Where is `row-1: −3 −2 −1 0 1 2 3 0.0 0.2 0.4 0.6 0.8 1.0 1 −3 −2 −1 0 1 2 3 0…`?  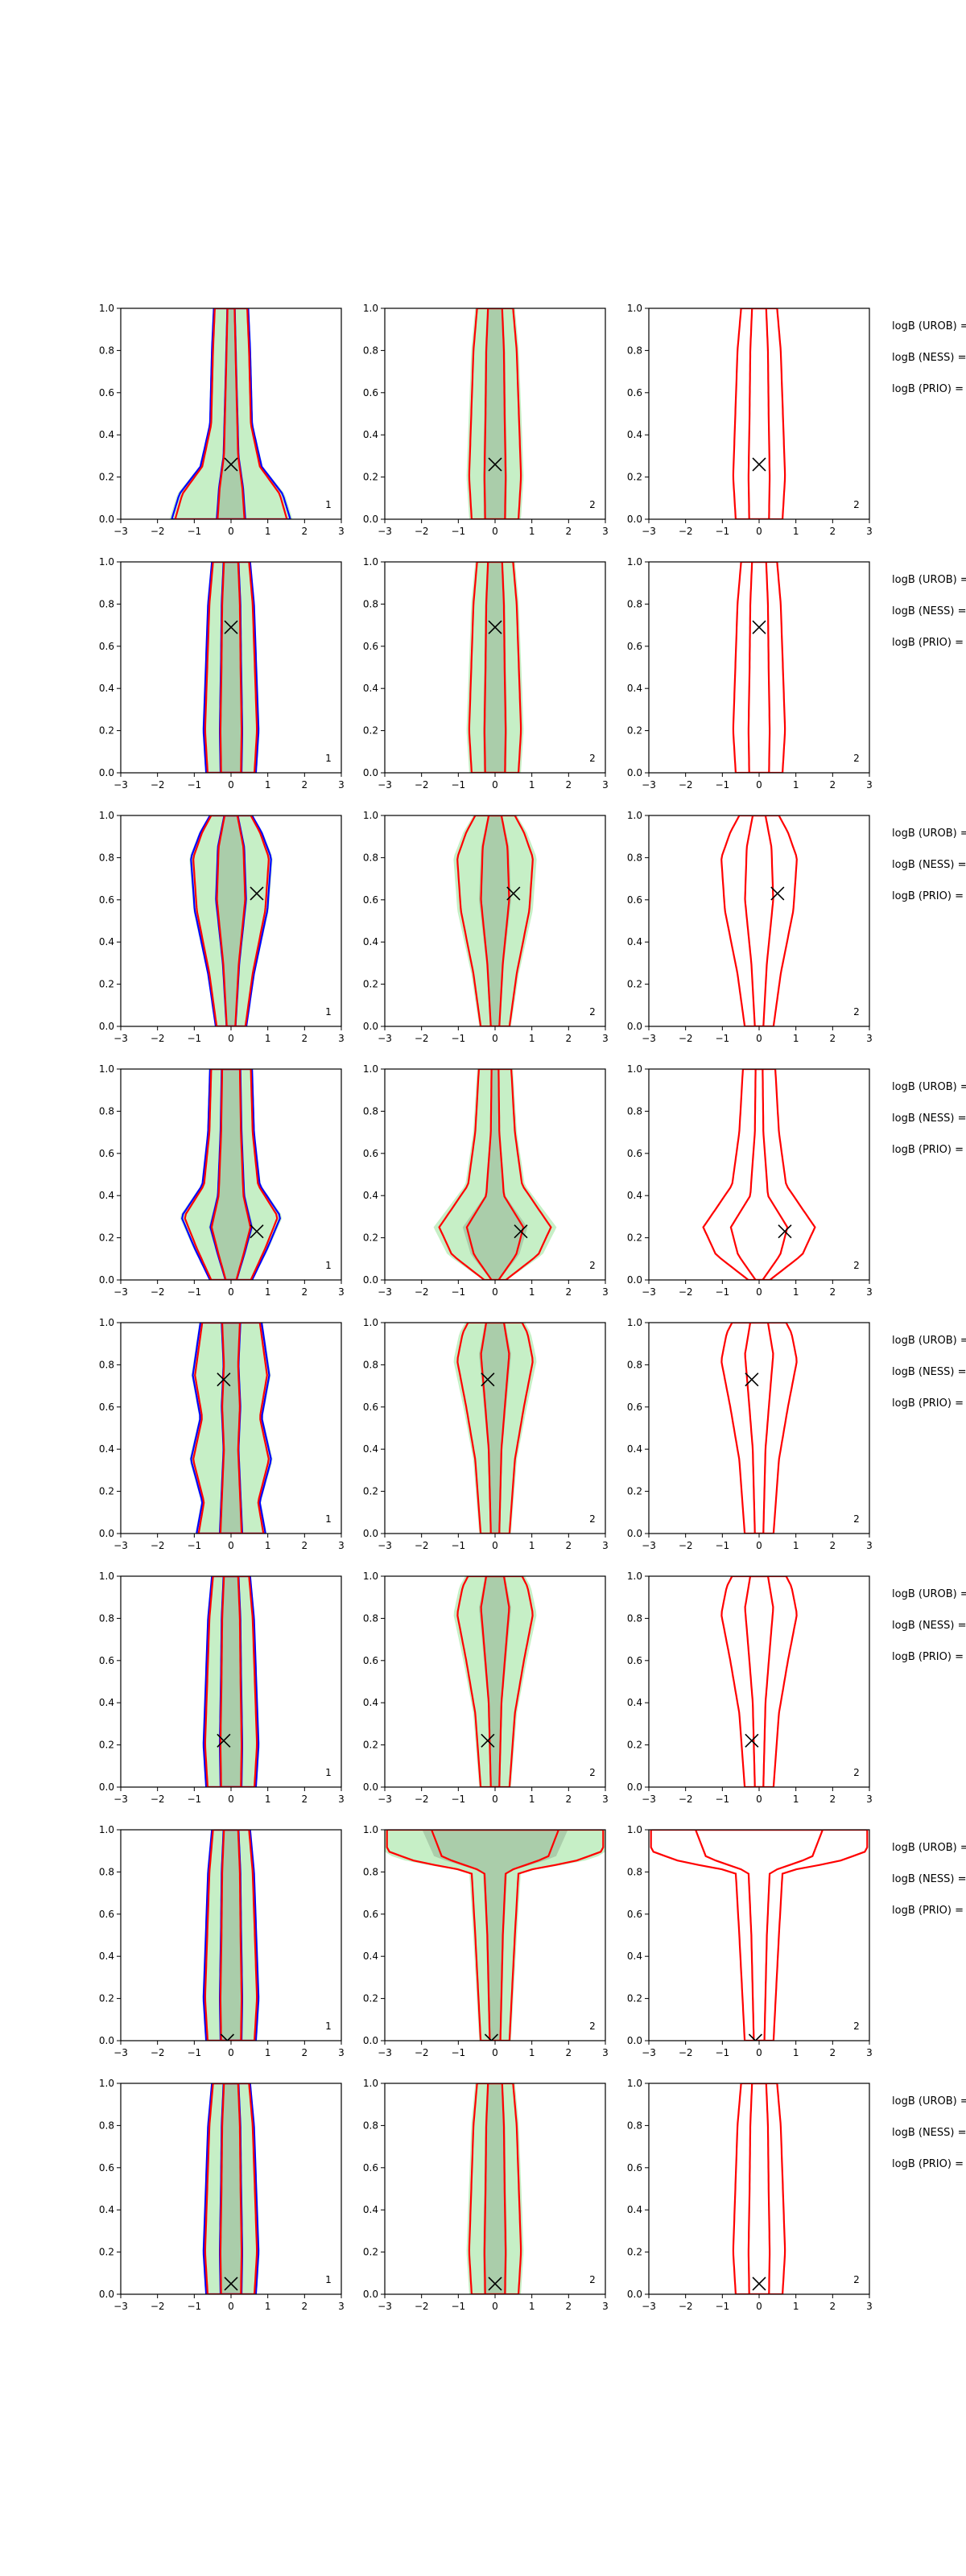
row-1: −3 −2 −1 0 1 2 3 0.0 0.2 0.4 0.6 0.8 1.0 1 −3 −2 −1 0 1 2 3 0… is located at coordinates (532, 420).